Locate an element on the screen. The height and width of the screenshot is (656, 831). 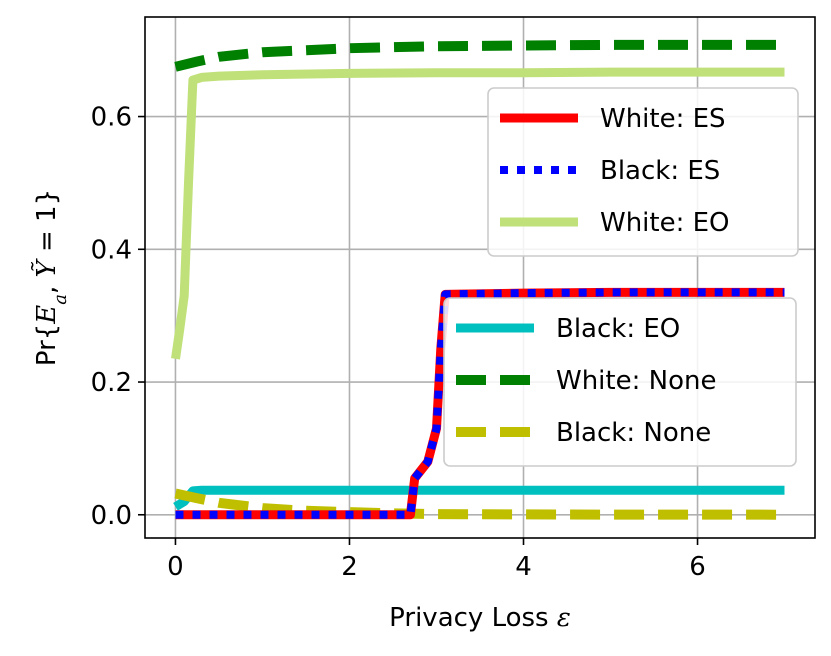
x-tick-label: 6 is located at coordinates (697, 567).